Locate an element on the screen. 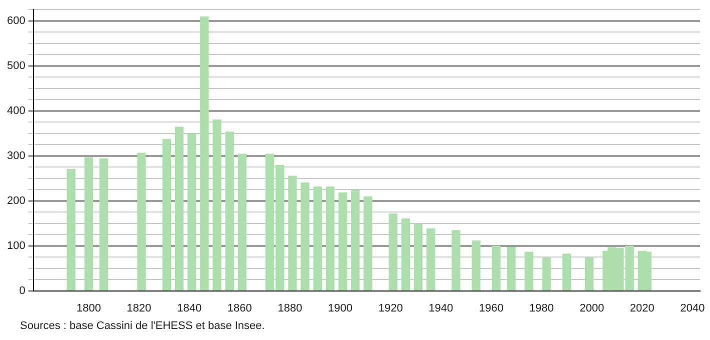  x-tick-label: 2000 is located at coordinates (592, 308).